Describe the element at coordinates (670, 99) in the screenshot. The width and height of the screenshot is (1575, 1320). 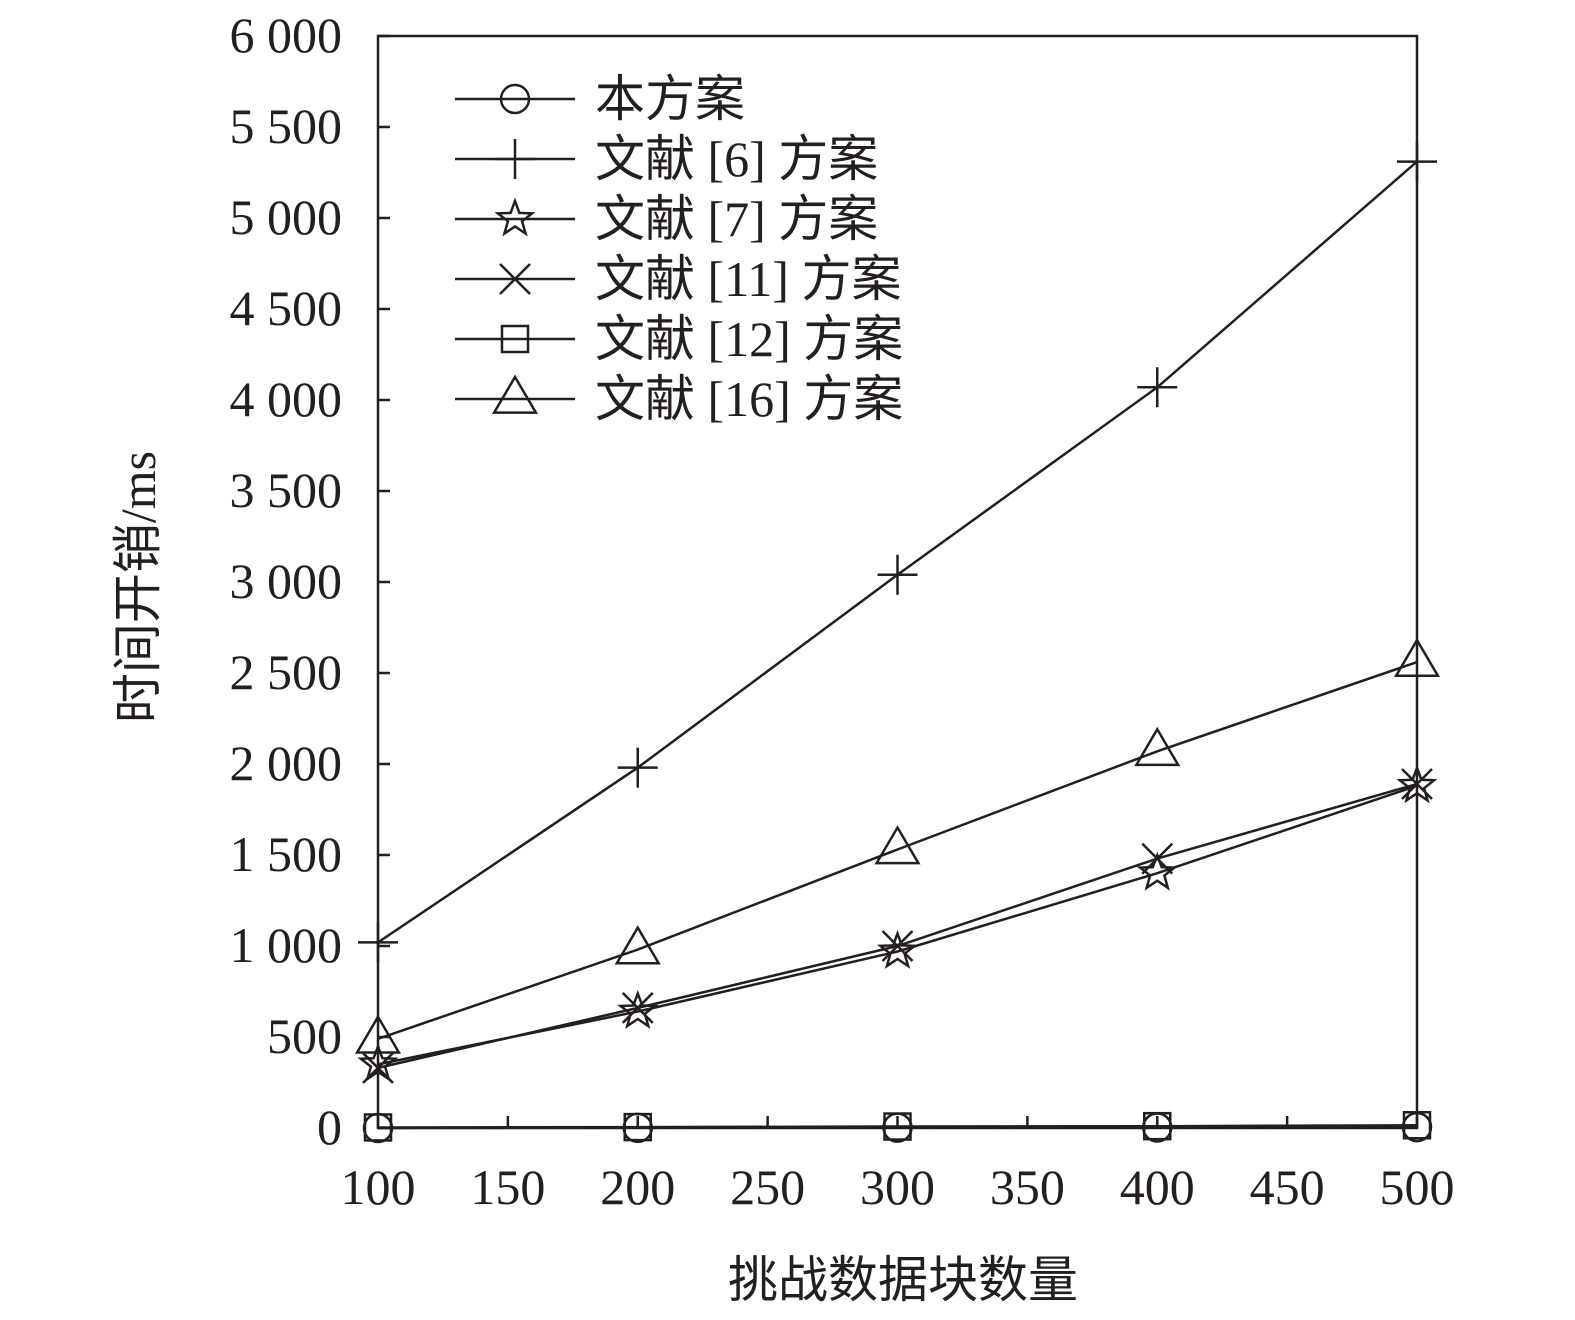
I see `legend-label: 本方案` at that location.